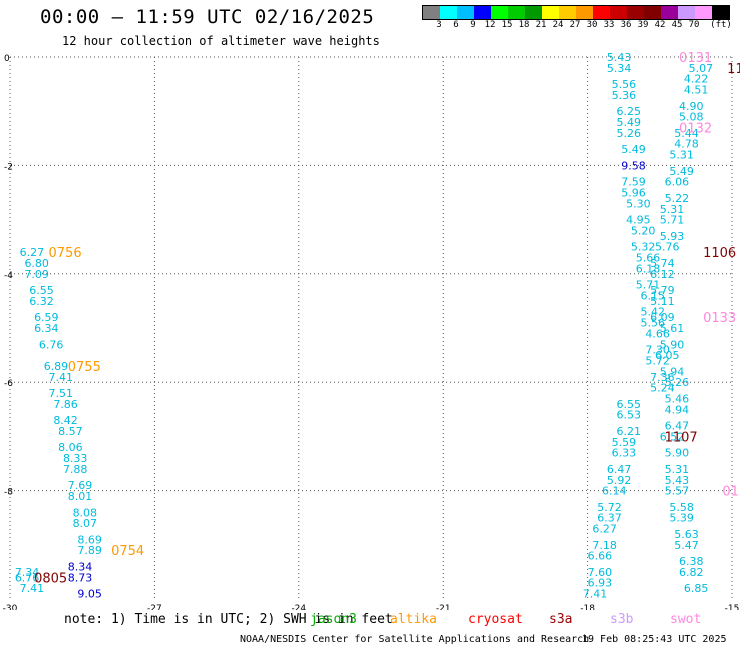  Describe the element at coordinates (80, 485) in the screenshot. I see `wave-height-value: 7.69` at that location.